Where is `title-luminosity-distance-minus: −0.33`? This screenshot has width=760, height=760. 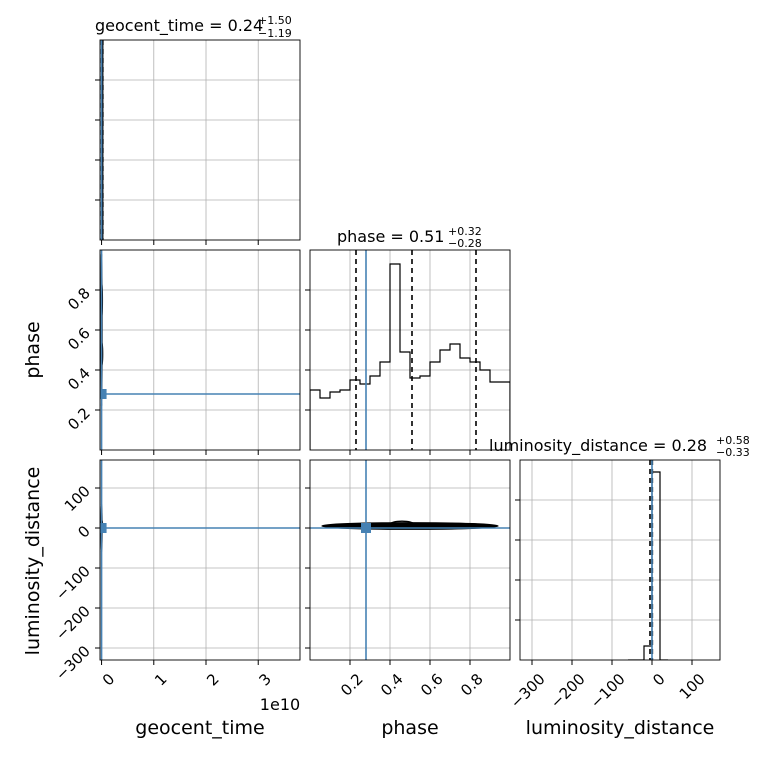
title-luminosity-distance-minus: −0.33 is located at coordinates (733, 452).